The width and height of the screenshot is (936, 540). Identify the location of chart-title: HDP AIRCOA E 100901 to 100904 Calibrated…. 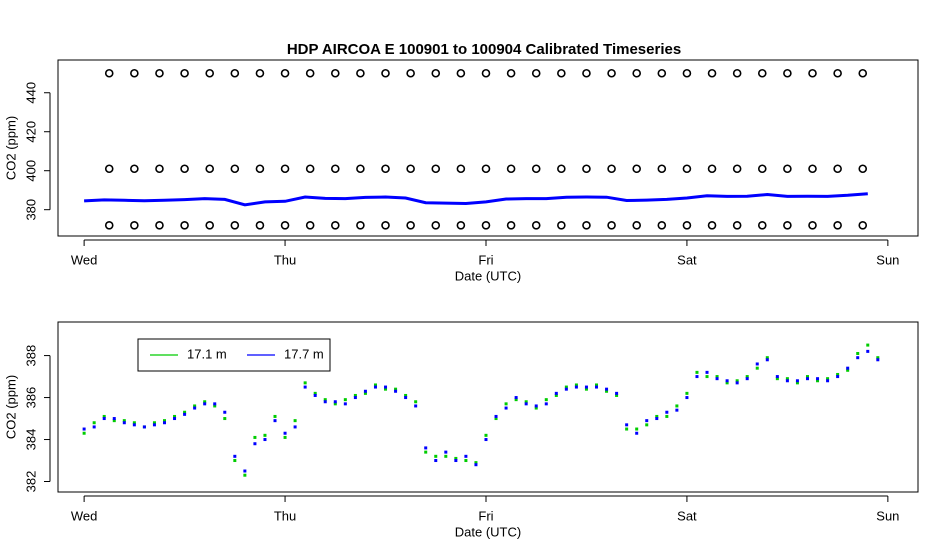
(484, 49).